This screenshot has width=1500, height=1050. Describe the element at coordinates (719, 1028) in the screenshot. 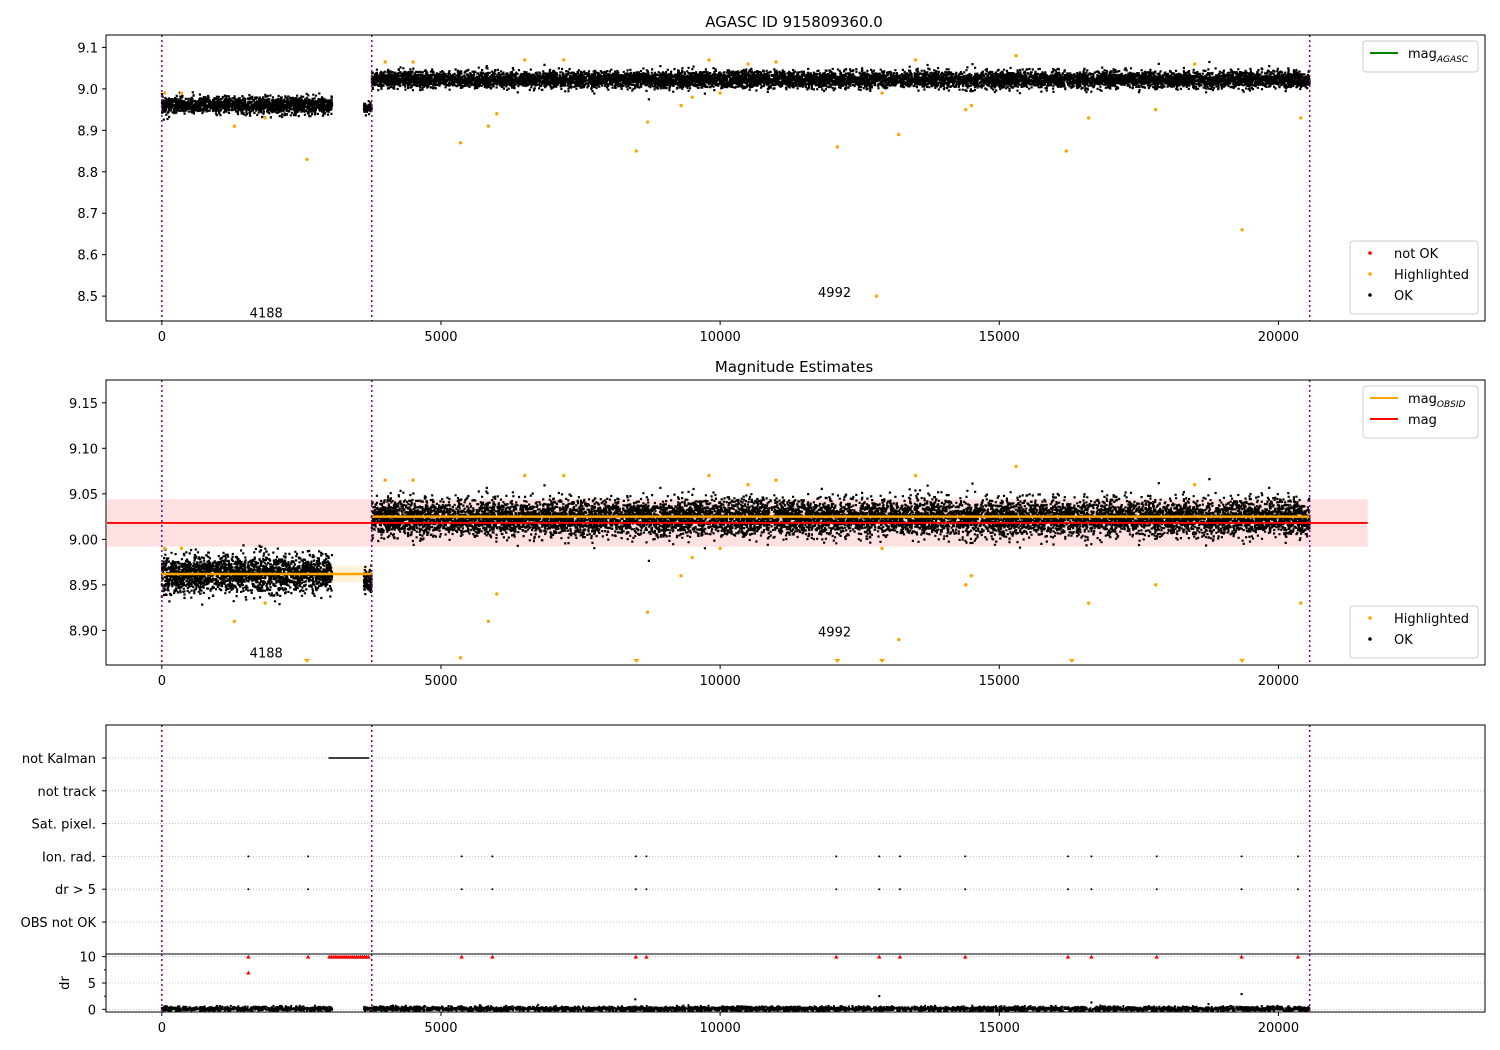

I see `p4-xtick-label: 10000` at that location.